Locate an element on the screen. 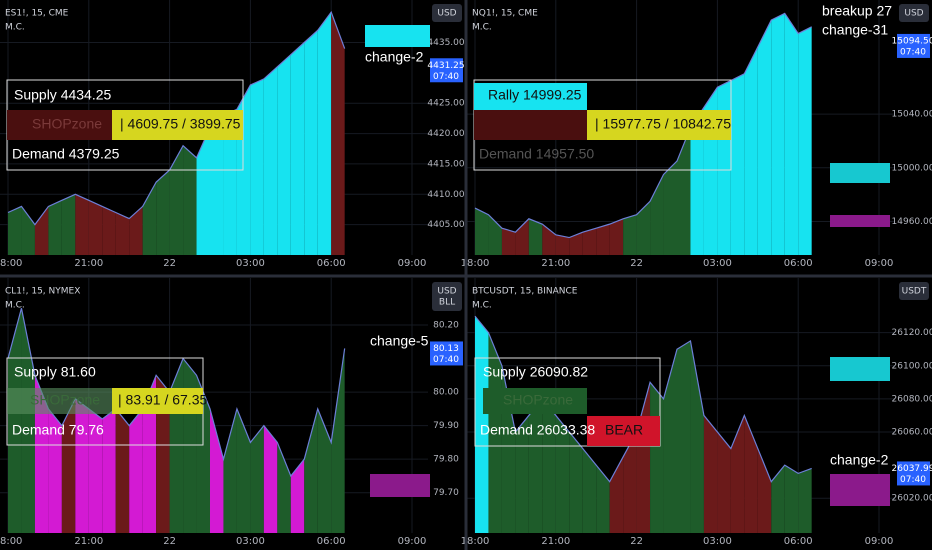 This screenshot has width=932, height=550. annotation: Demand 79.76 is located at coordinates (58, 430).